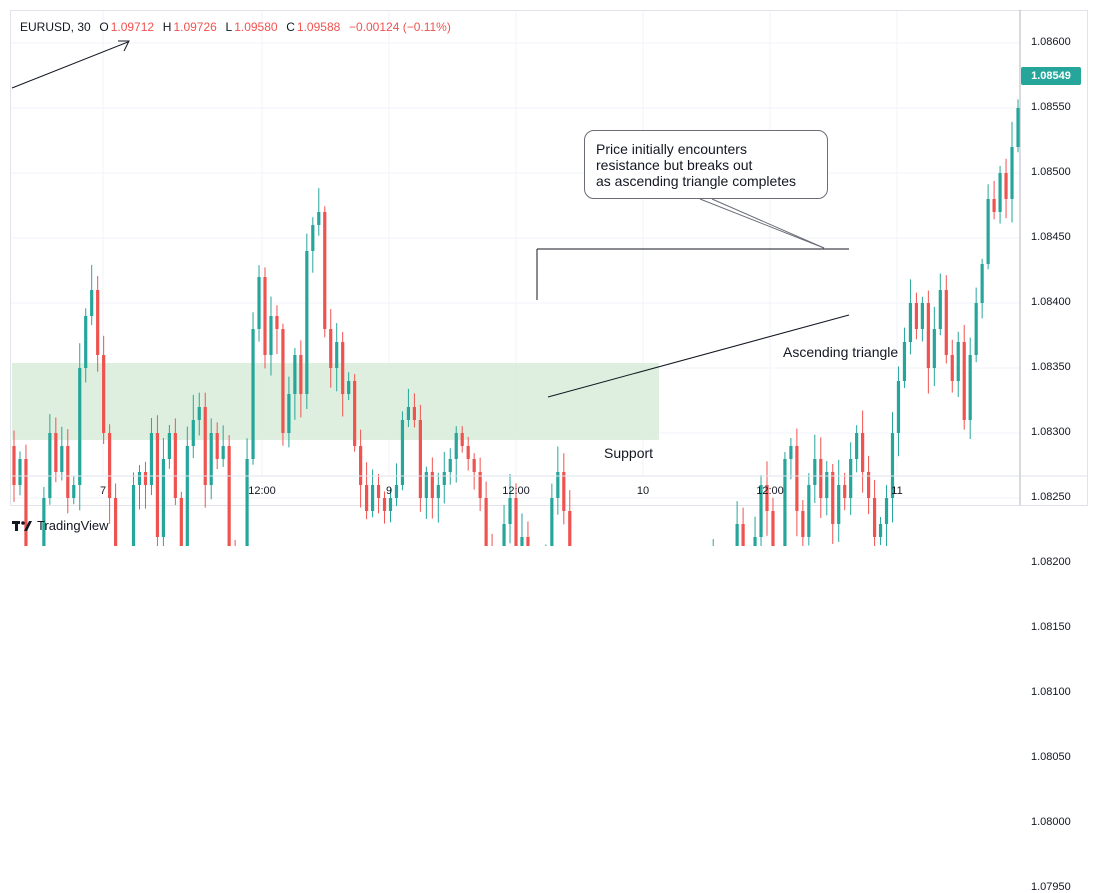  What do you see at coordinates (671, 149) in the screenshot?
I see `callout-line-1: Price initially encounters` at bounding box center [671, 149].